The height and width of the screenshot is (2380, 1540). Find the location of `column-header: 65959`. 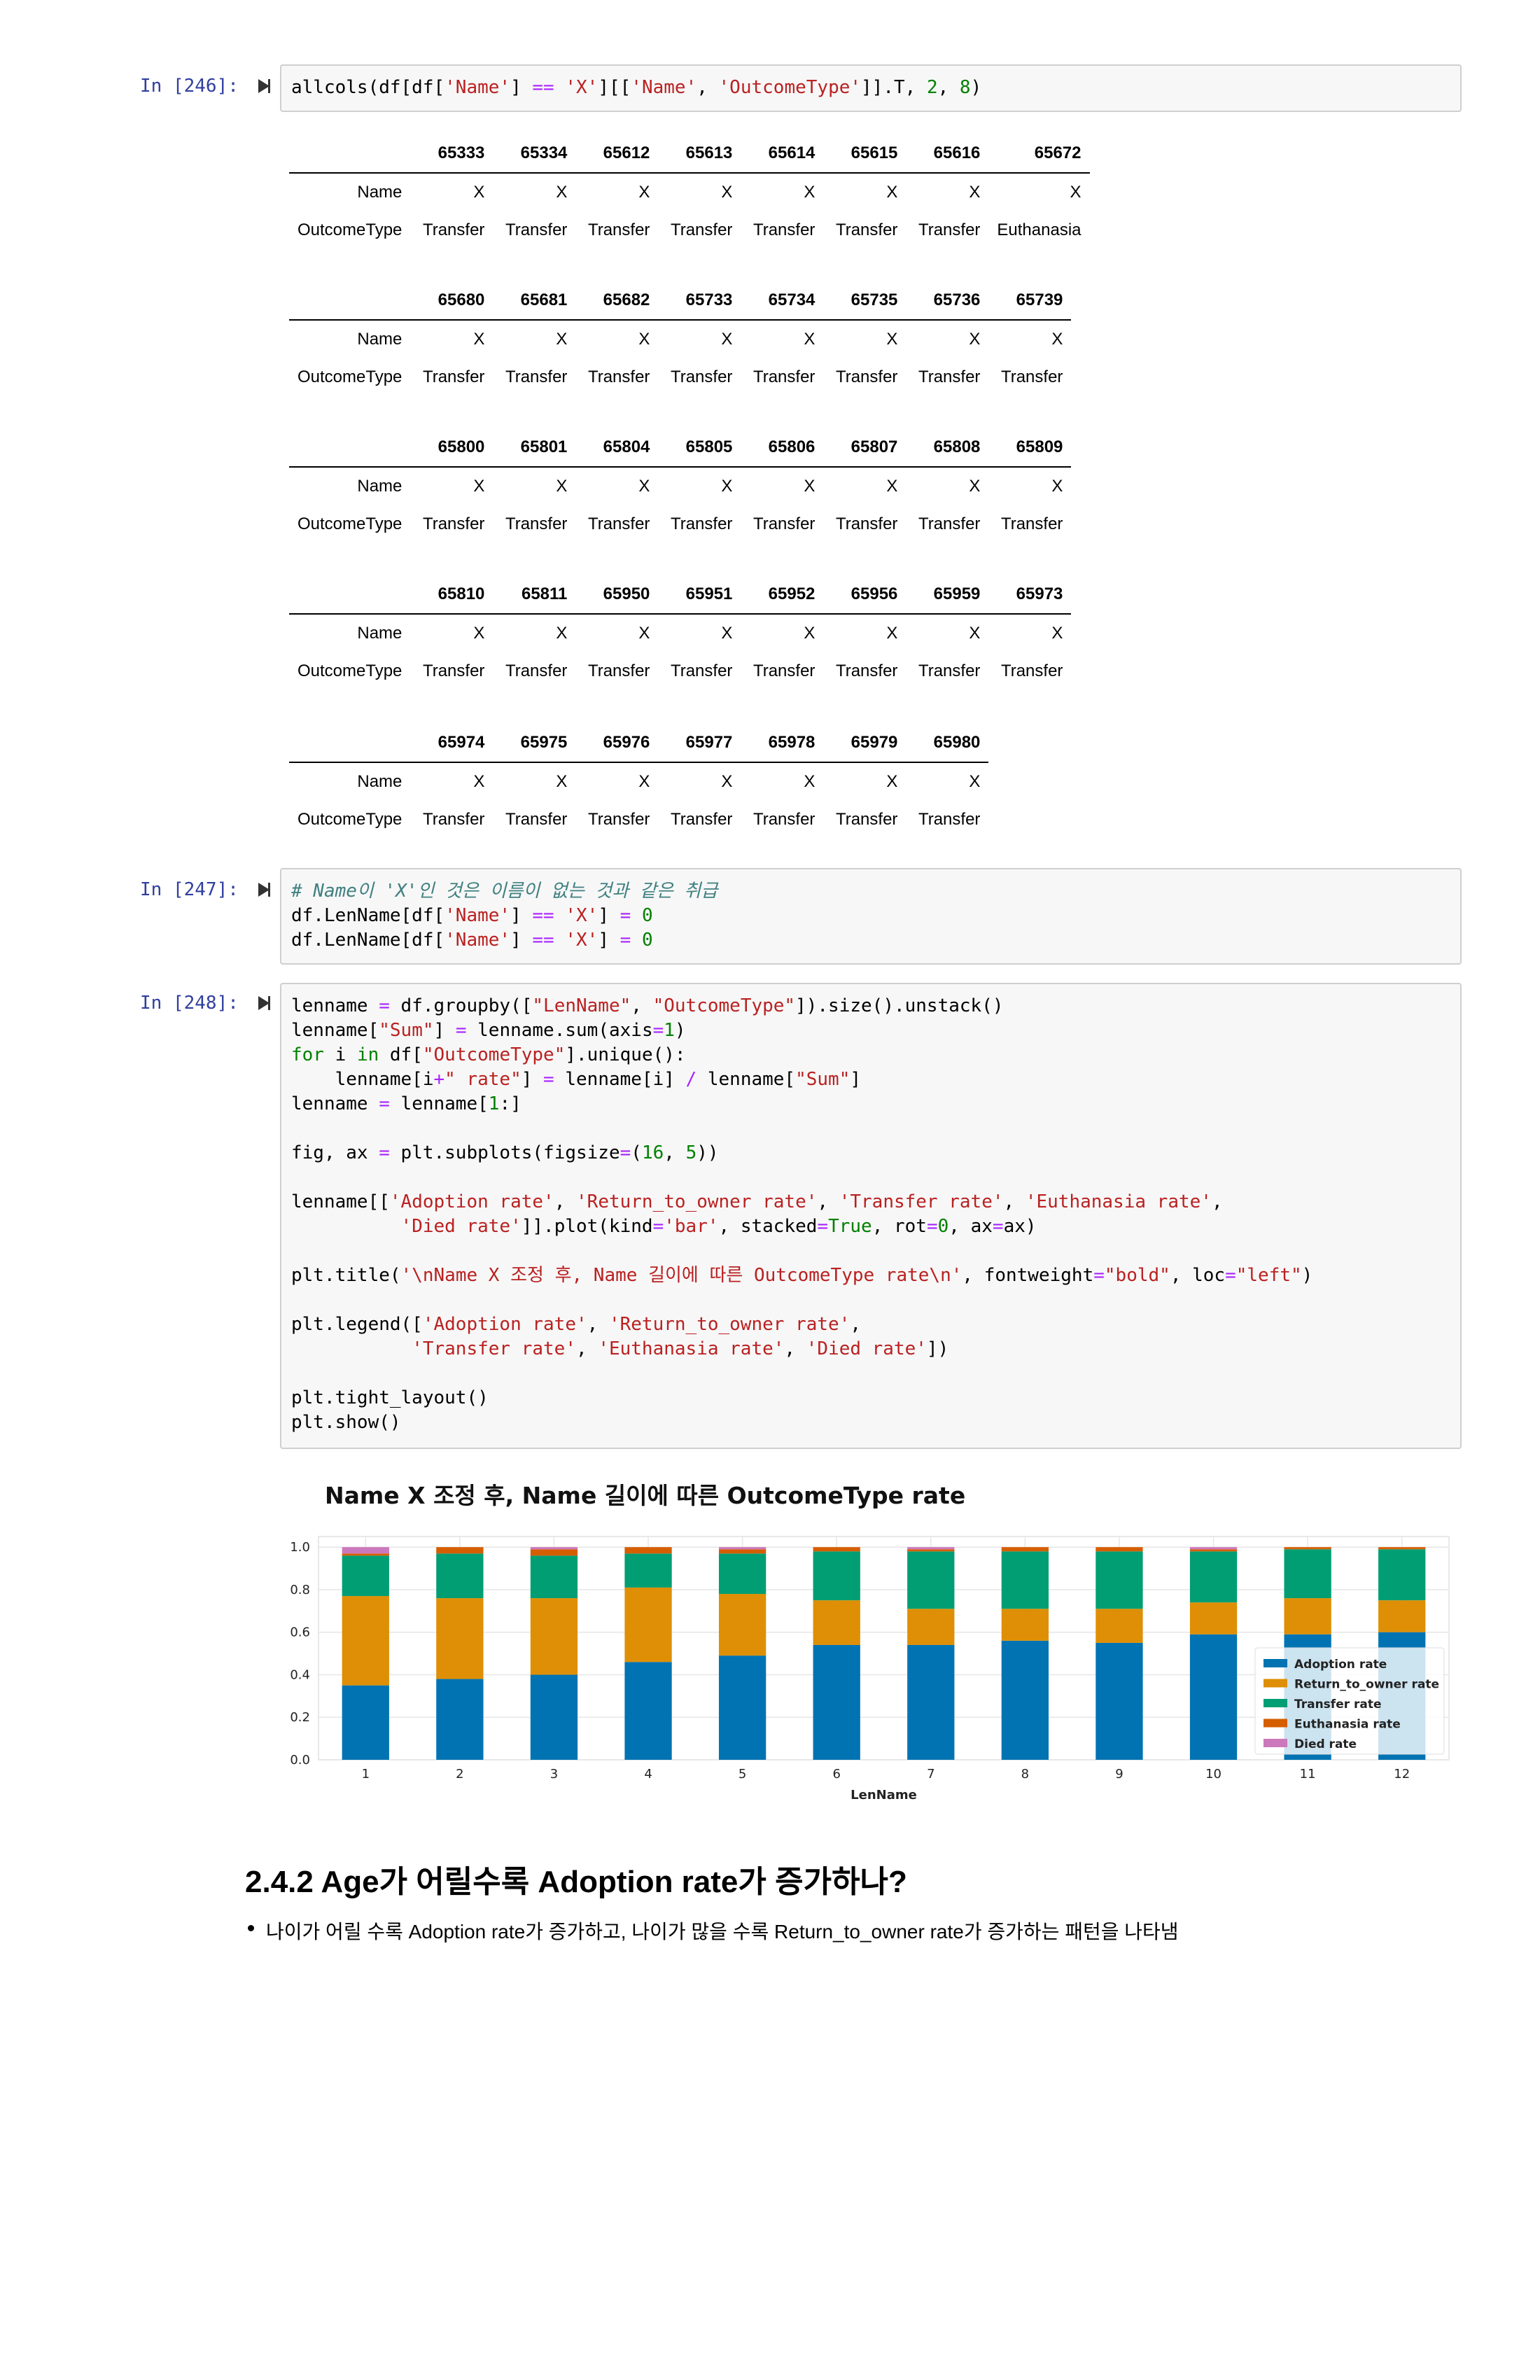

column-header: 65959 is located at coordinates (947, 595).